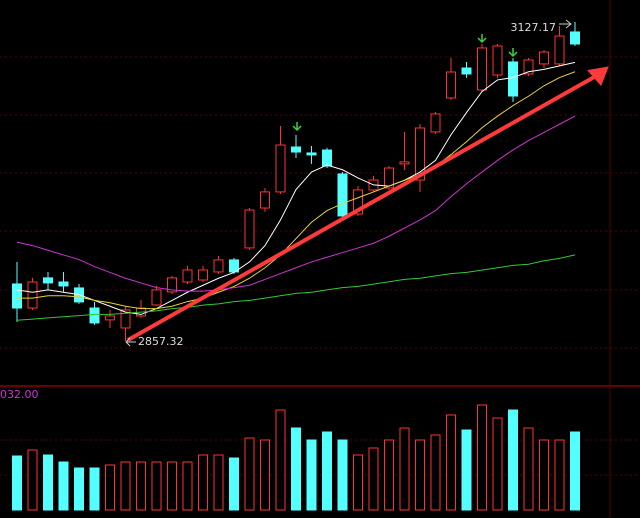  Describe the element at coordinates (161, 341) in the screenshot. I see `low-label: 2857.32` at that location.